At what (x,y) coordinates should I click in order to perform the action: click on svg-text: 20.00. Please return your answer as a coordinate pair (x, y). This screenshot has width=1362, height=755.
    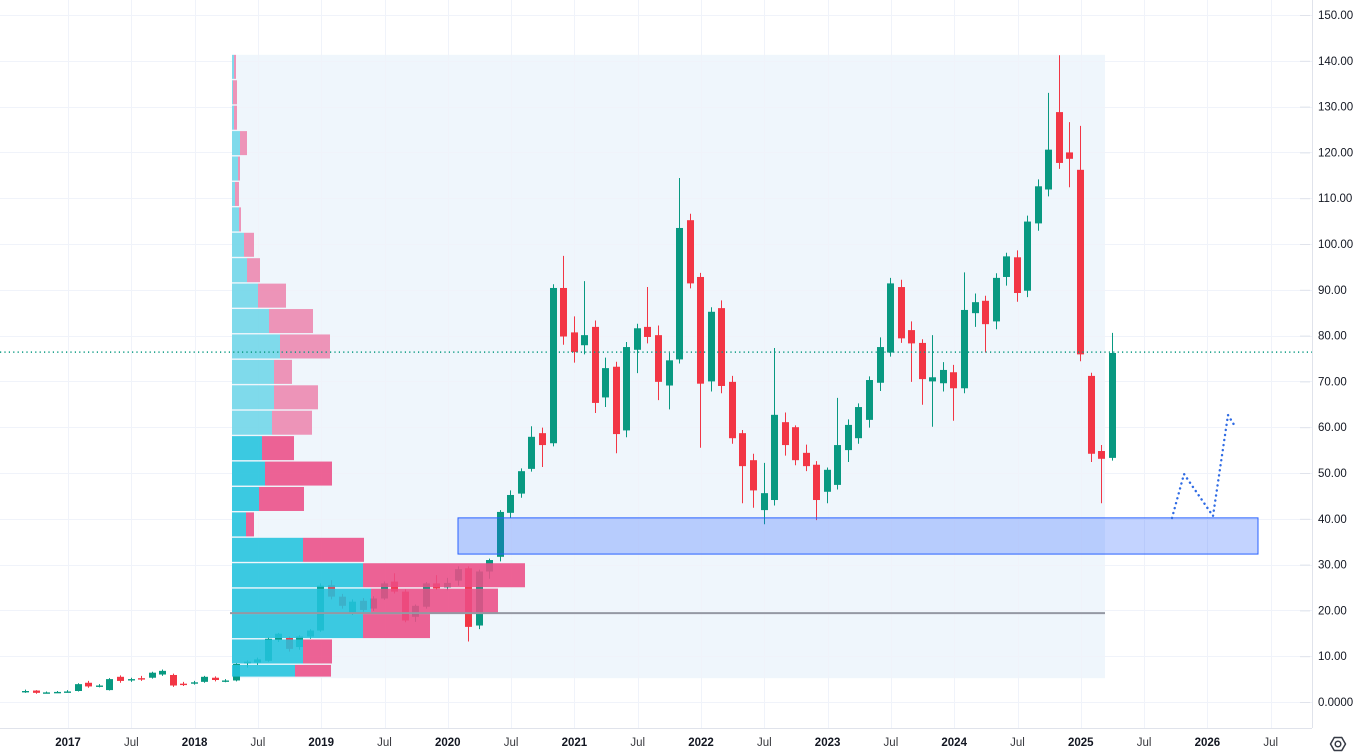
    Looking at the image, I should click on (1332, 611).